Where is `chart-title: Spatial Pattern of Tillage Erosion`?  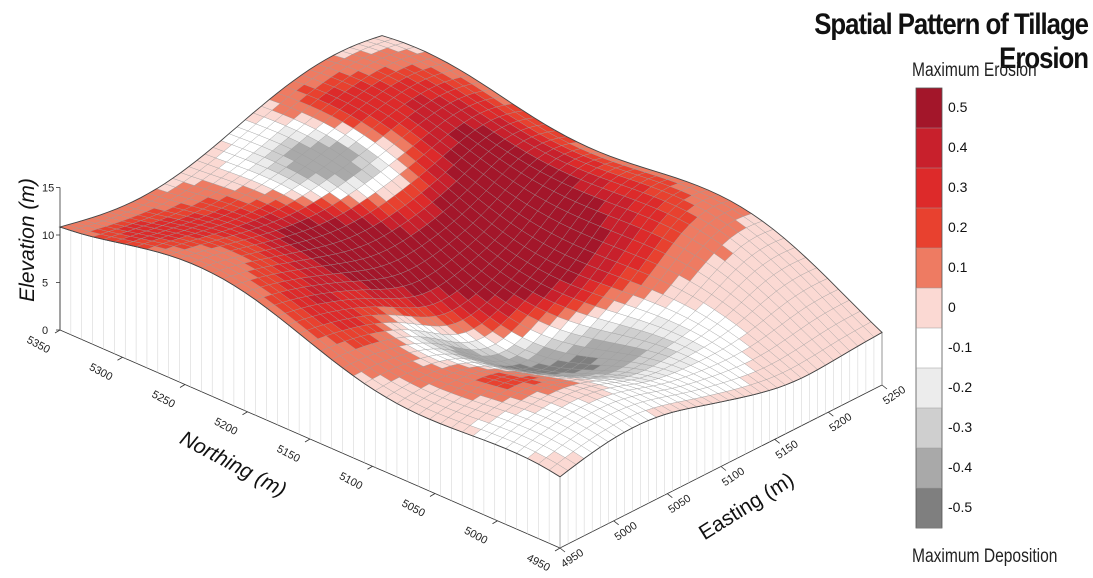 chart-title: Spatial Pattern of Tillage Erosion is located at coordinates (951, 41).